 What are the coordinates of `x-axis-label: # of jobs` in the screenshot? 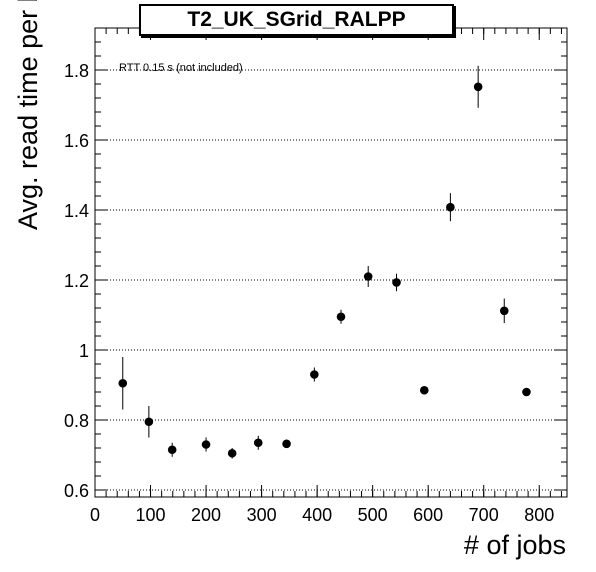 It's located at (514, 545).